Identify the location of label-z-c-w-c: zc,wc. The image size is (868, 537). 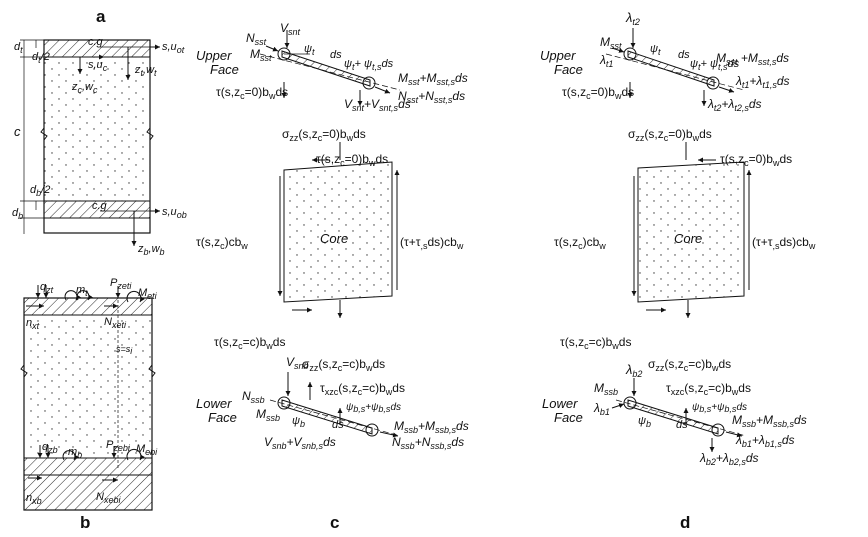
(84, 88).